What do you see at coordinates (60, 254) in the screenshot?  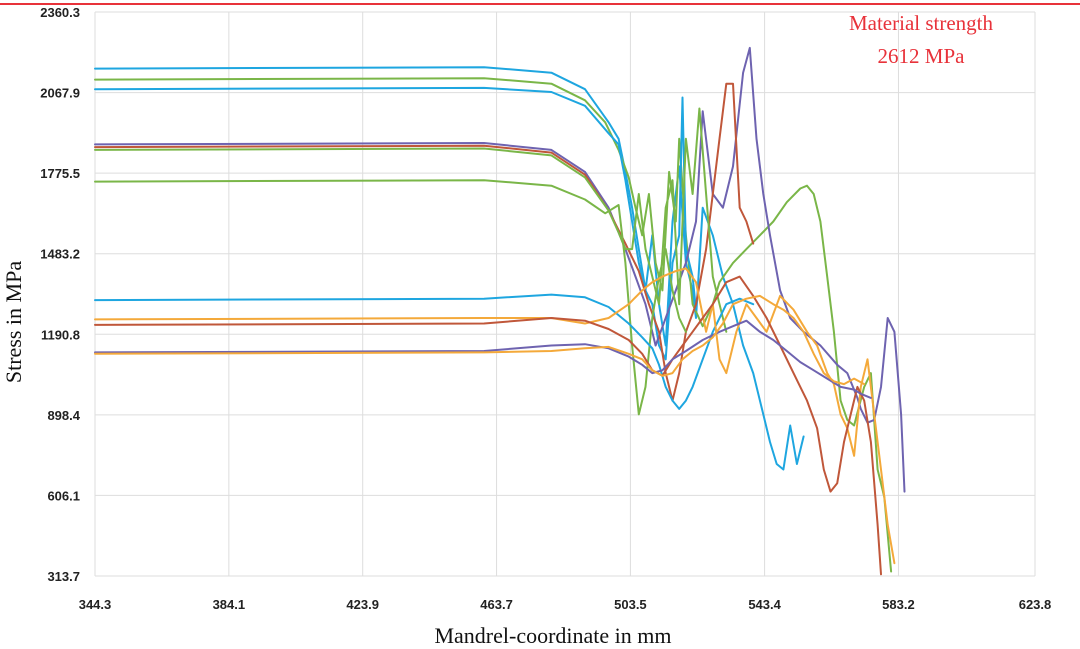 I see `y-tick-label: 1483.2` at bounding box center [60, 254].